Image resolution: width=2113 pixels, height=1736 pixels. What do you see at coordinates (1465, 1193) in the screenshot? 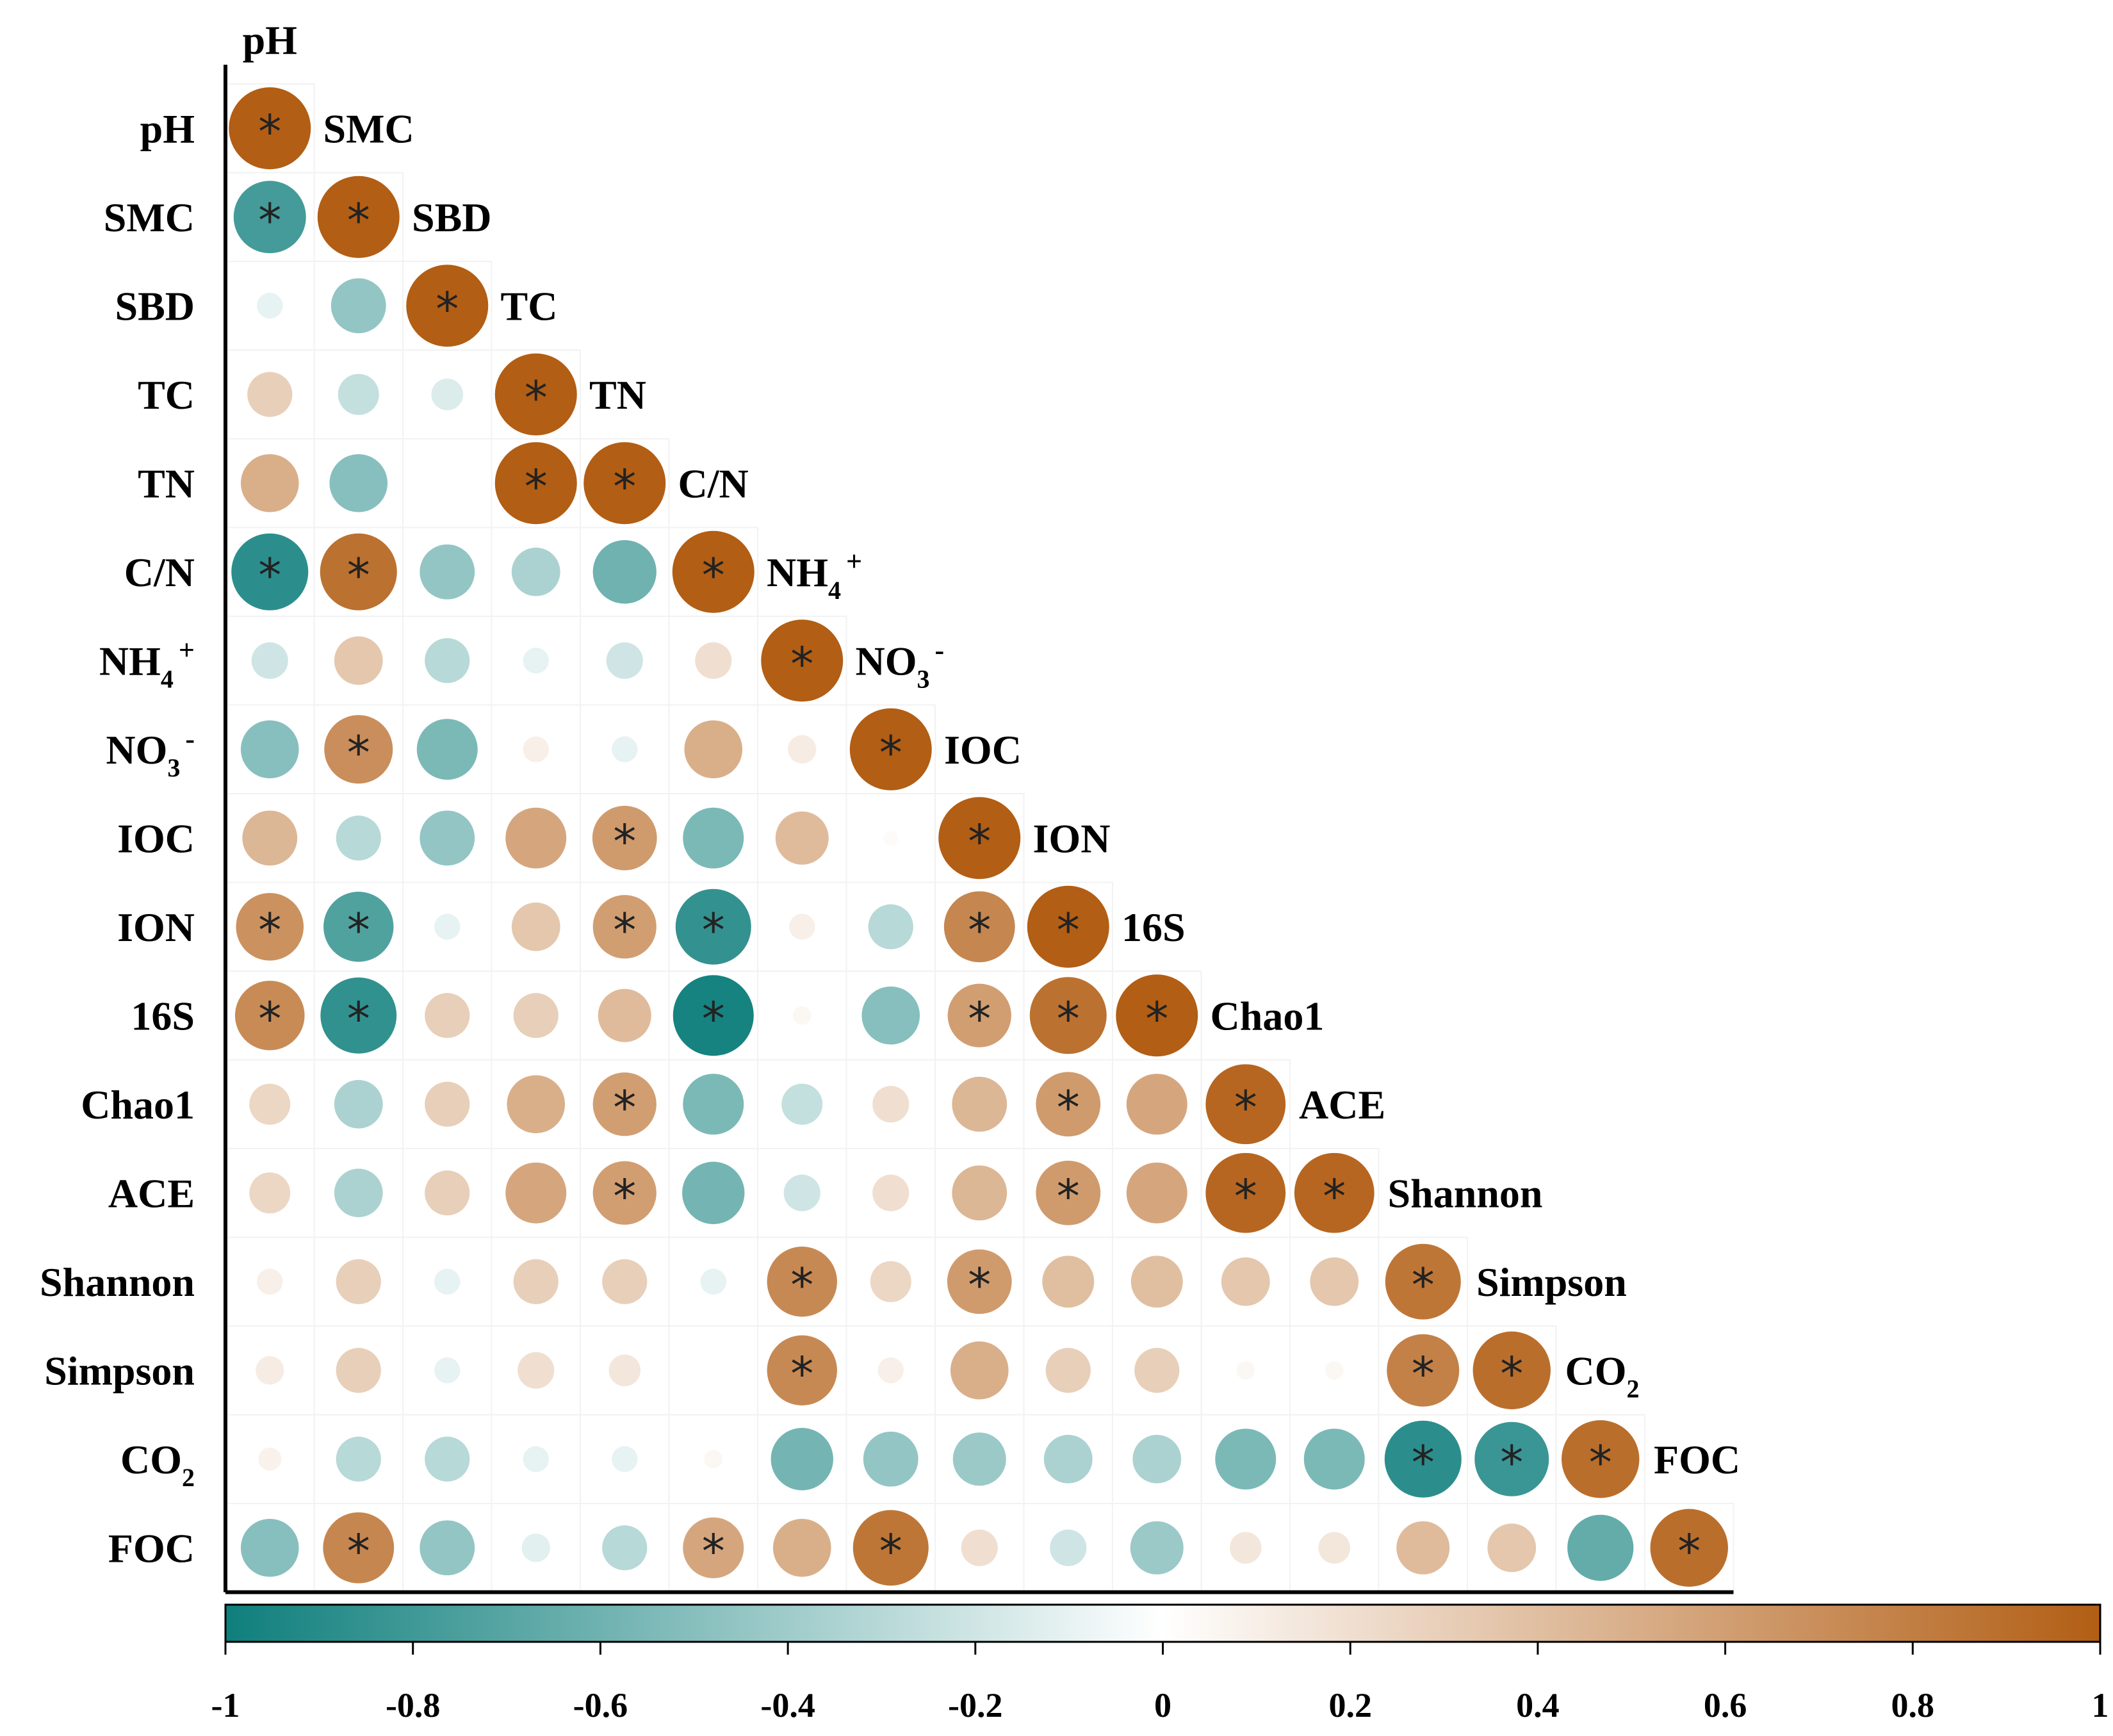
I see `col-label-13: Shannon` at bounding box center [1465, 1193].